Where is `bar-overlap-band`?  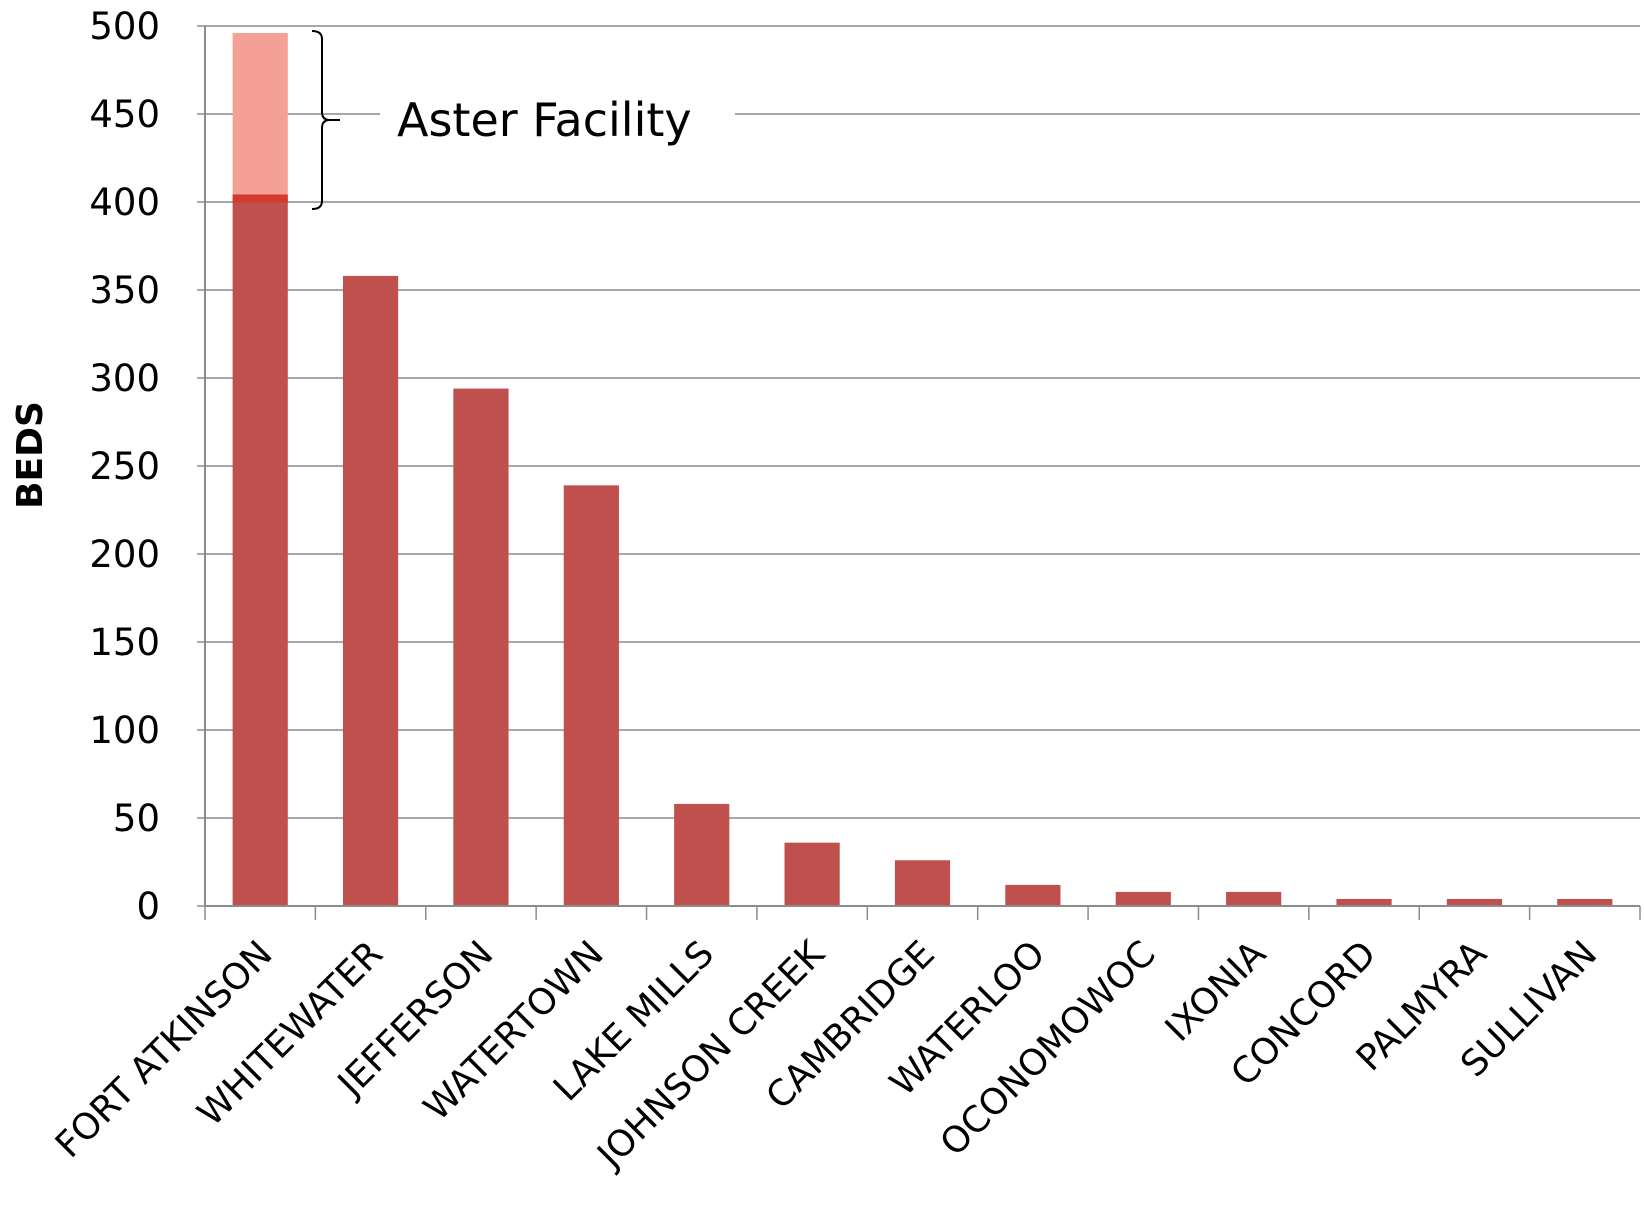 bar-overlap-band is located at coordinates (260, 198).